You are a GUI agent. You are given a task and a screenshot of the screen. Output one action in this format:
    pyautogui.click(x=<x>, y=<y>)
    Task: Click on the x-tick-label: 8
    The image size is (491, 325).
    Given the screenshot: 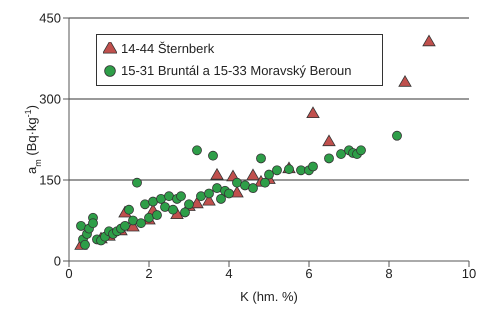 What is the action you would take?
    pyautogui.click(x=389, y=274)
    